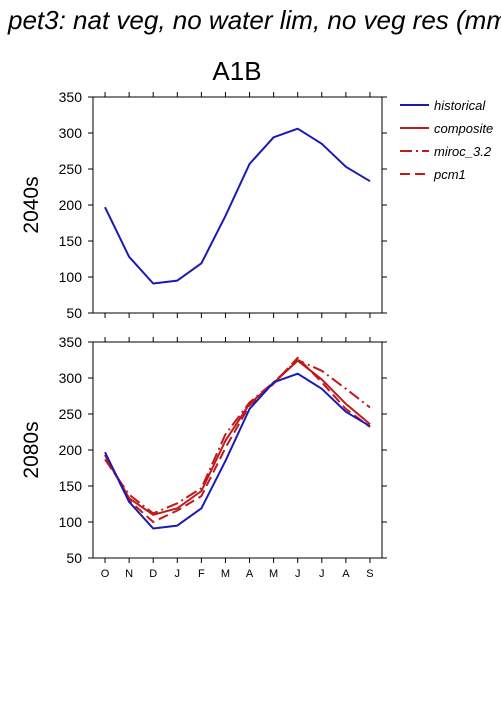 Image resolution: width=501 pixels, height=709 pixels. I want to click on legend-label: miroc_3.2, so click(463, 151).